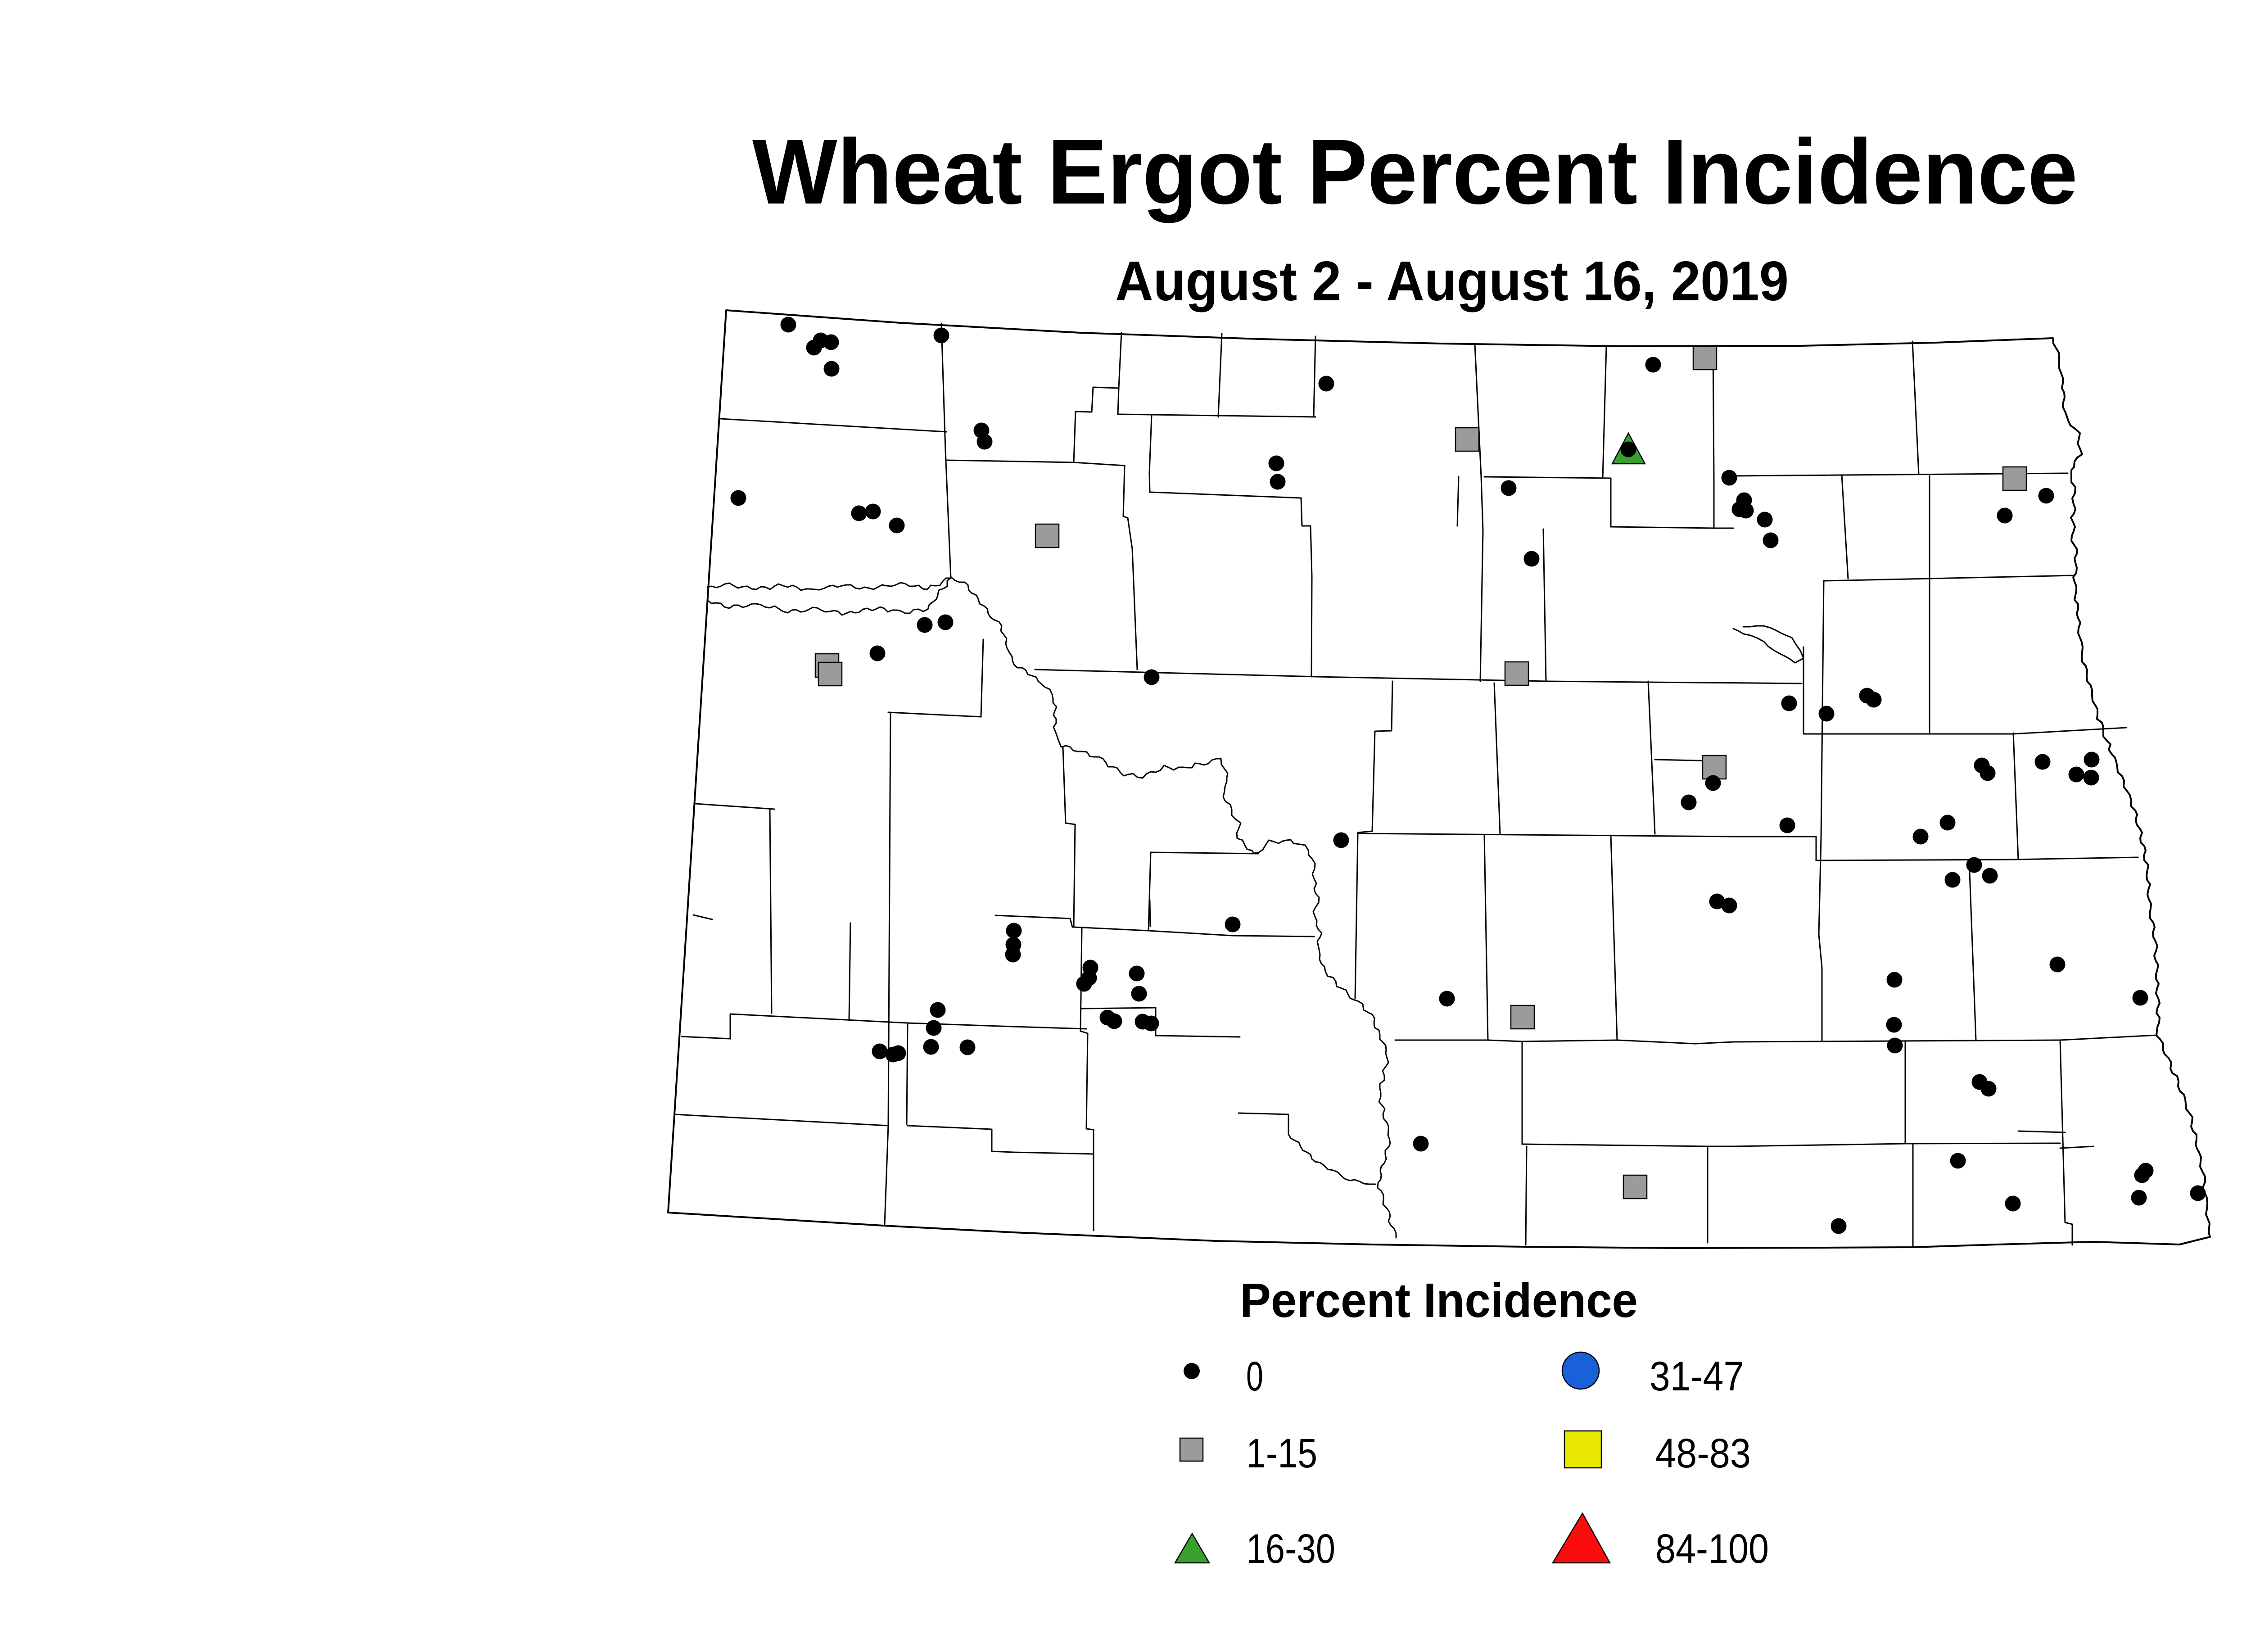 This screenshot has width=2251, height=1652. I want to click on svg-text: August 2 - August 16, 2019, so click(1452, 281).